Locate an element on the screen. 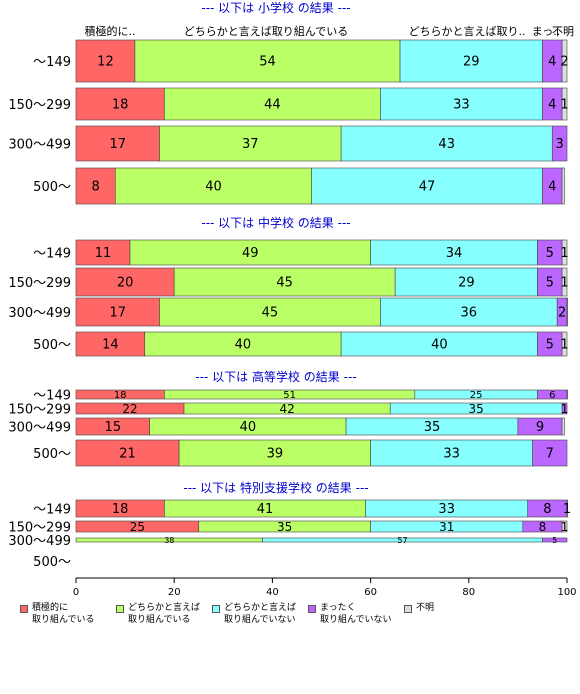  data-label: 39 is located at coordinates (275, 454).